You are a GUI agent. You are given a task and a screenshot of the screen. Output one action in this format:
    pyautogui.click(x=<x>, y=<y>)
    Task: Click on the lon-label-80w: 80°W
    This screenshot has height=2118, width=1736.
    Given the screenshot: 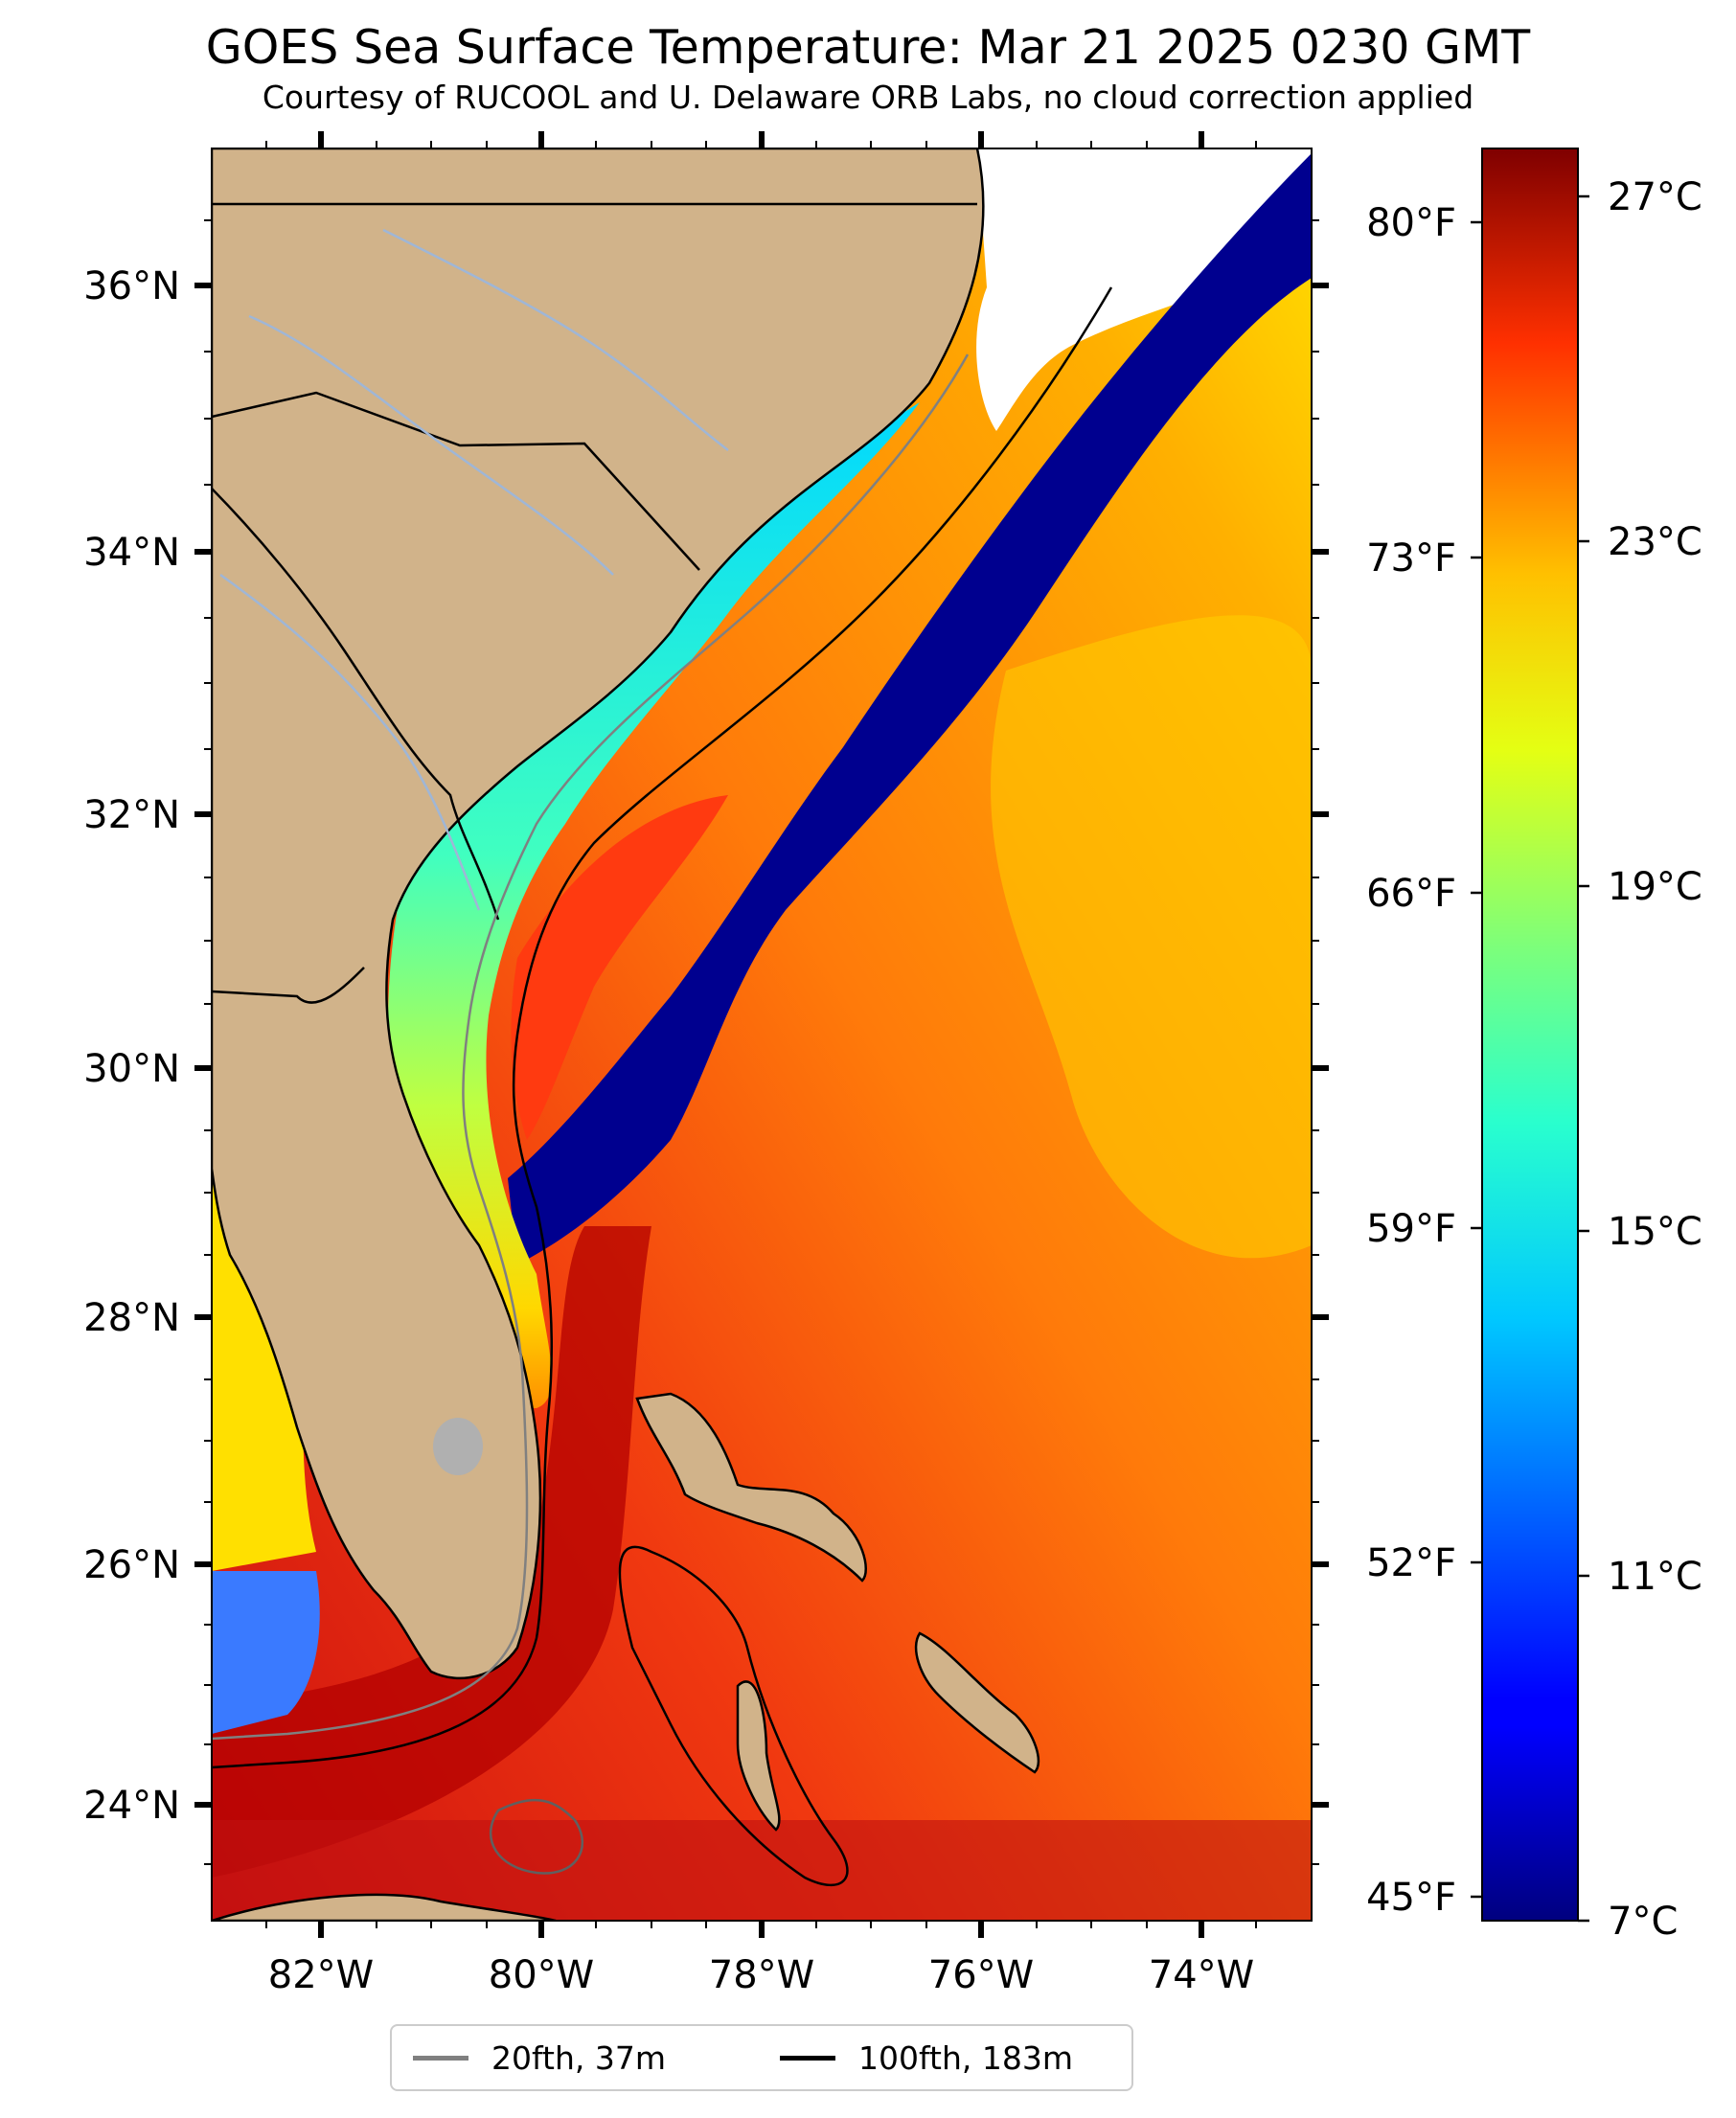 What is the action you would take?
    pyautogui.click(x=542, y=1975)
    